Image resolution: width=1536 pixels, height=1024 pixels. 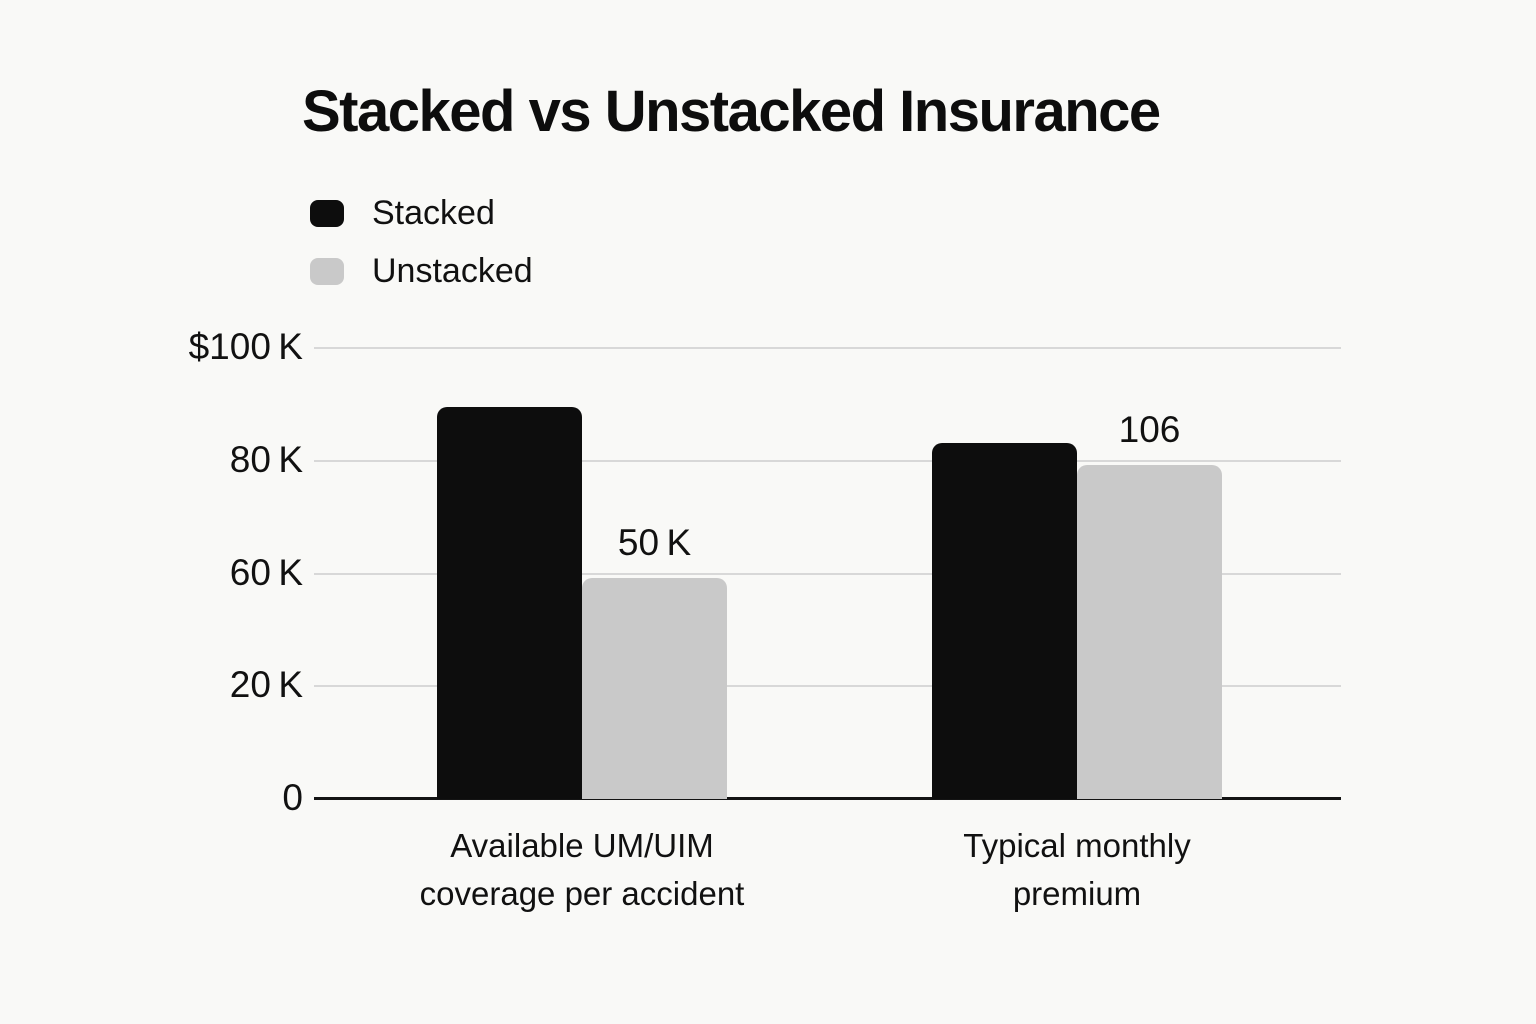 I want to click on y-tick-label-1: 80 K, so click(x=266, y=459).